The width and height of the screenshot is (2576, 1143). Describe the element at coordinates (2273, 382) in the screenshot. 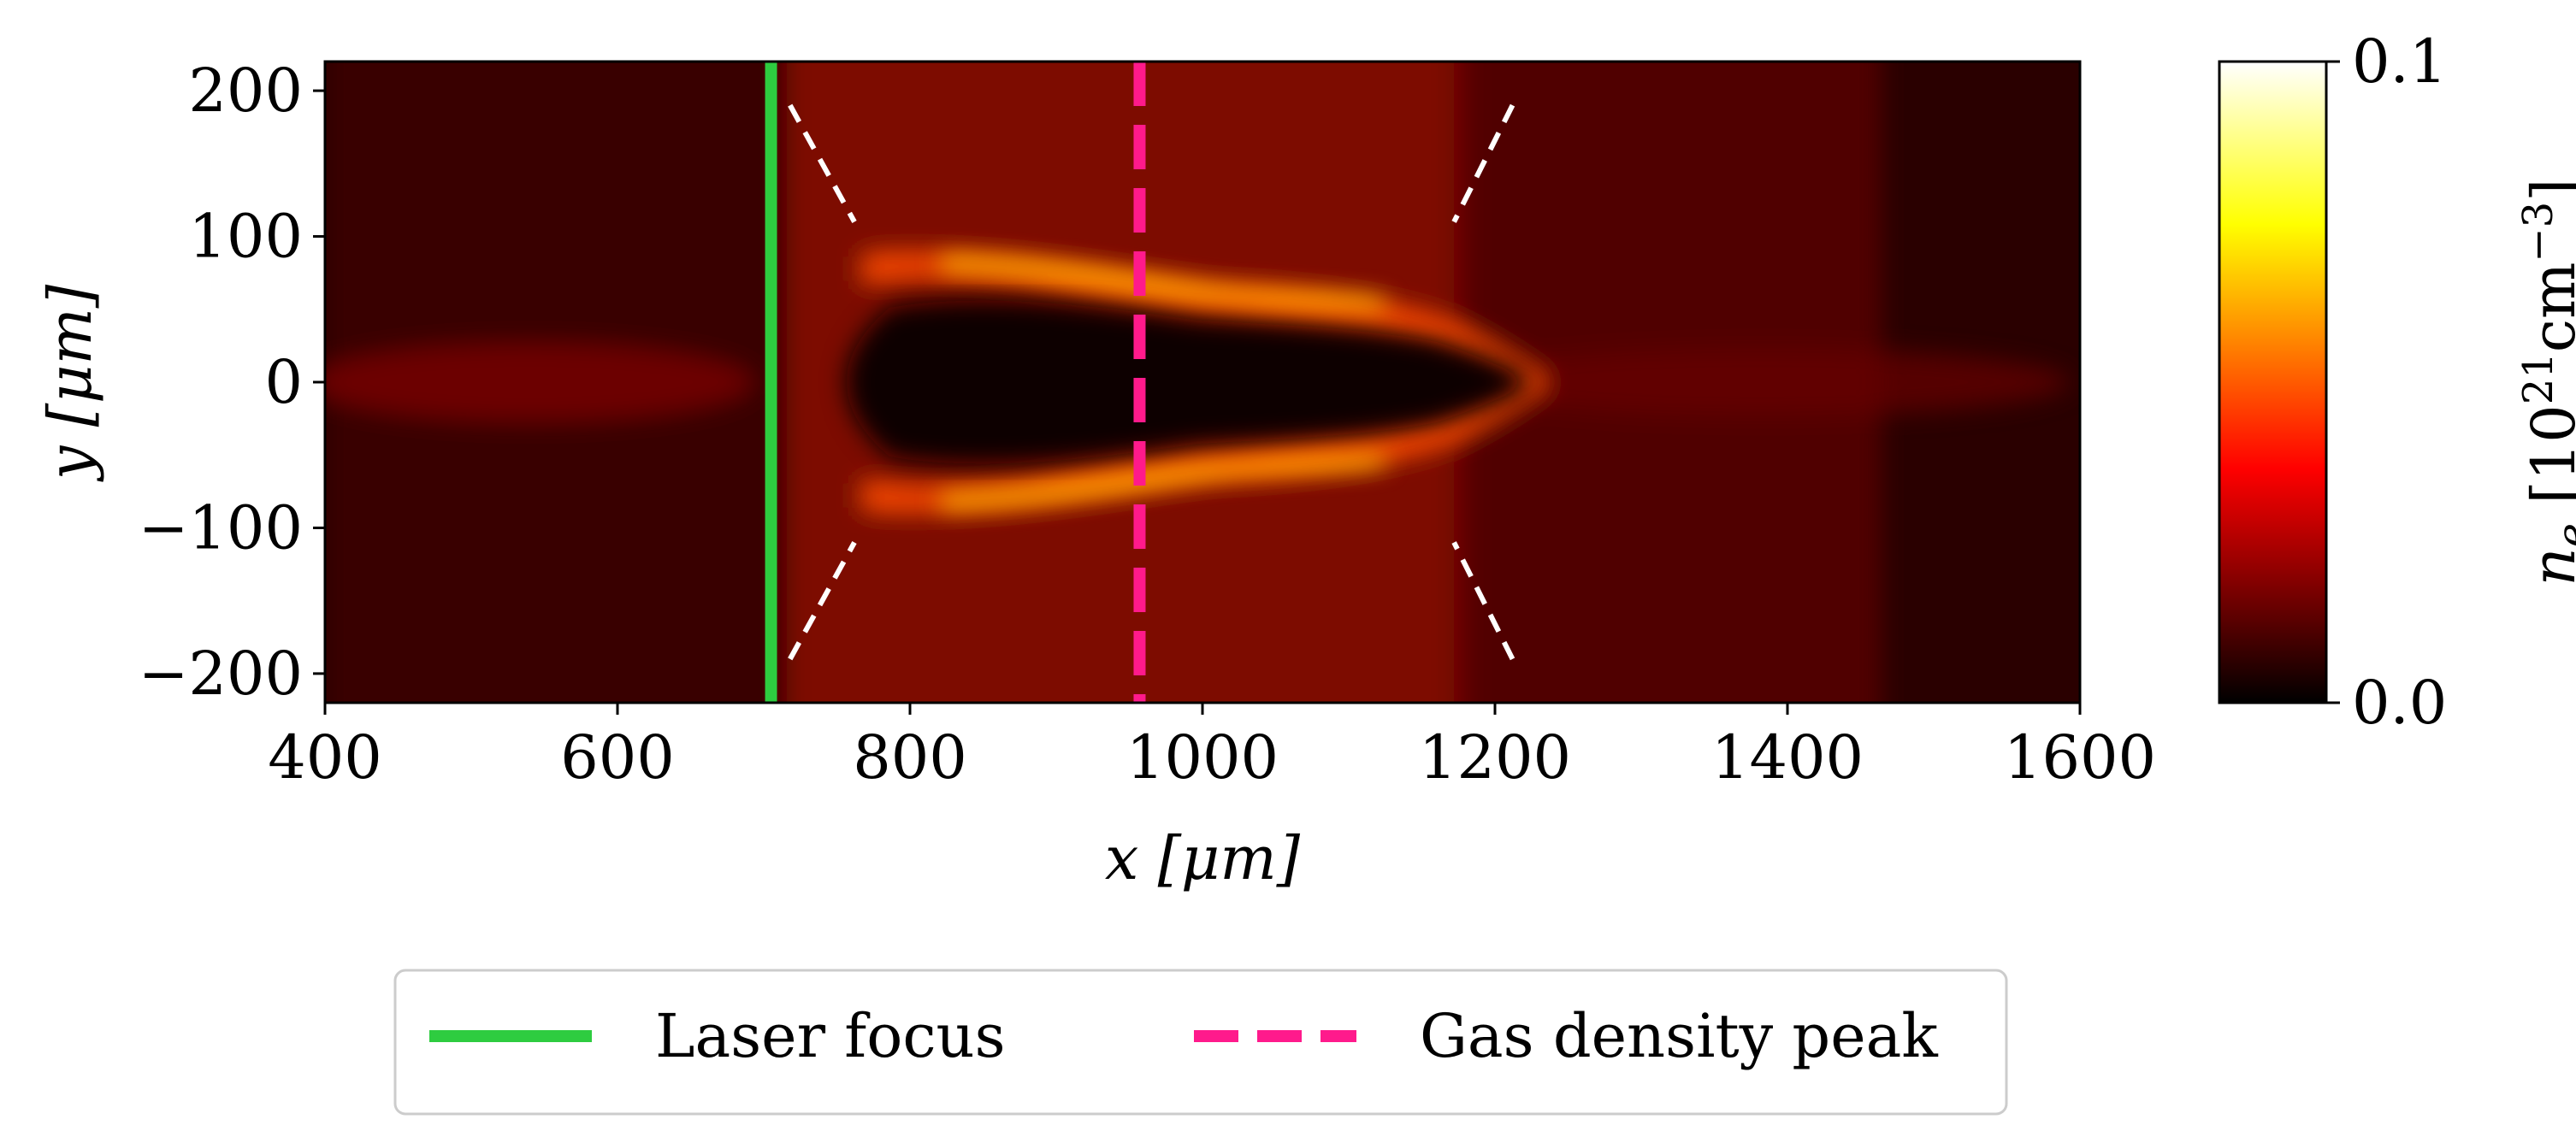

I see `colorbar` at that location.